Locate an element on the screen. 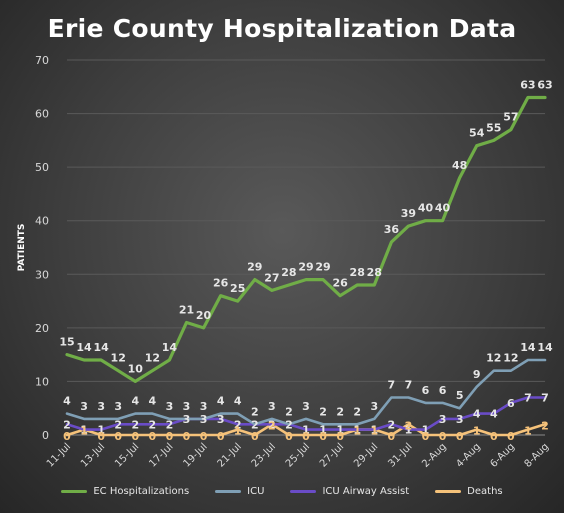  legend-item: ICU Airway Assist is located at coordinates (349, 491).